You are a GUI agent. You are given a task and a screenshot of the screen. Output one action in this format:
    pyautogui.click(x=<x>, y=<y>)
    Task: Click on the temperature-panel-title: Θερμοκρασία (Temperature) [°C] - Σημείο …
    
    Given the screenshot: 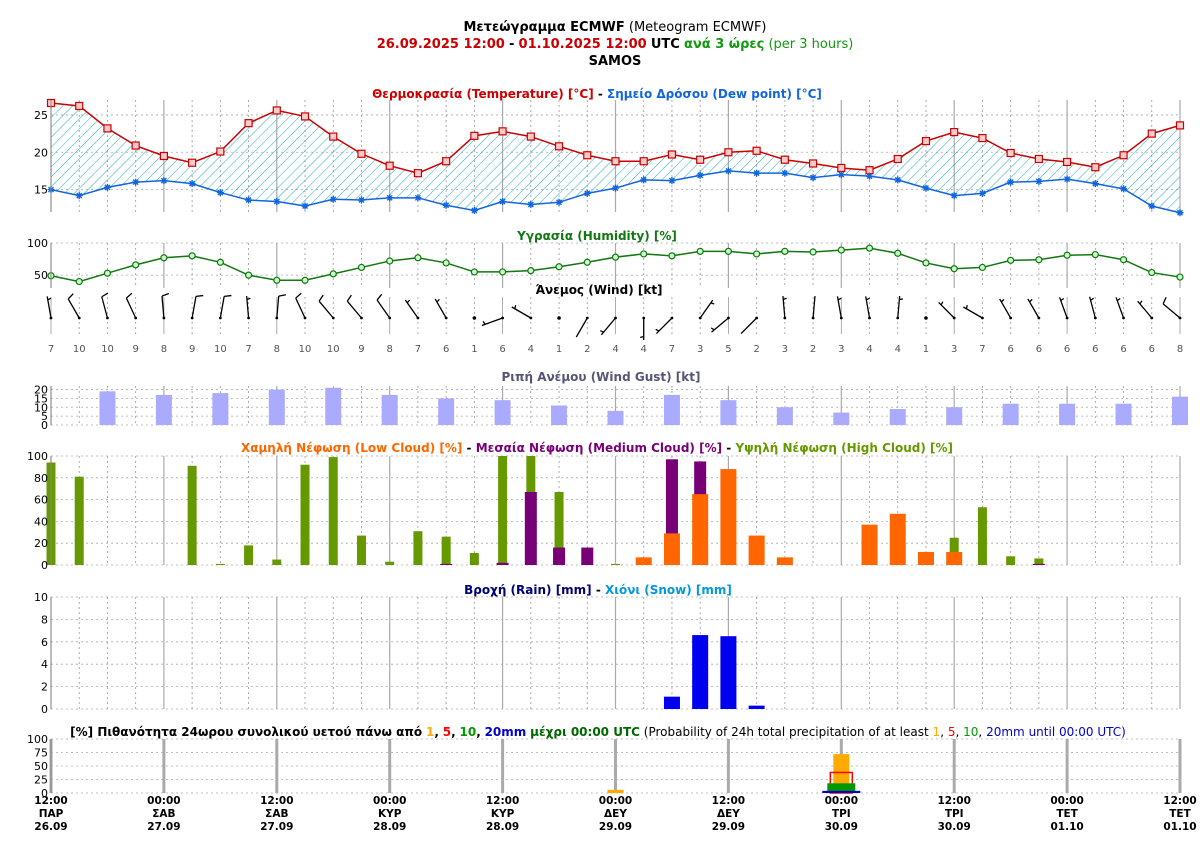 What is the action you would take?
    pyautogui.click(x=597, y=94)
    